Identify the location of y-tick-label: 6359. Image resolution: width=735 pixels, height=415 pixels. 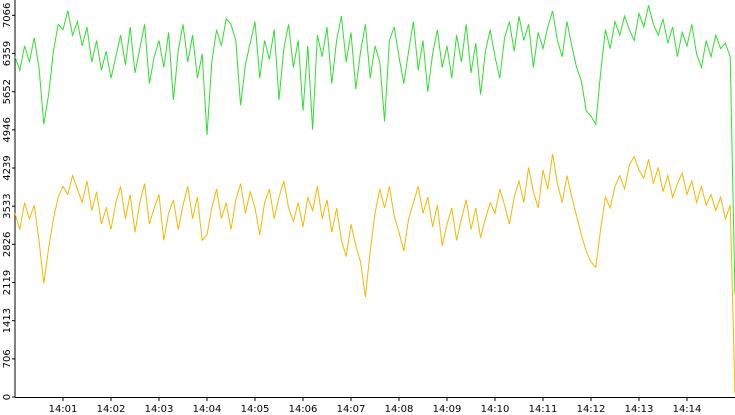
(7, 53).